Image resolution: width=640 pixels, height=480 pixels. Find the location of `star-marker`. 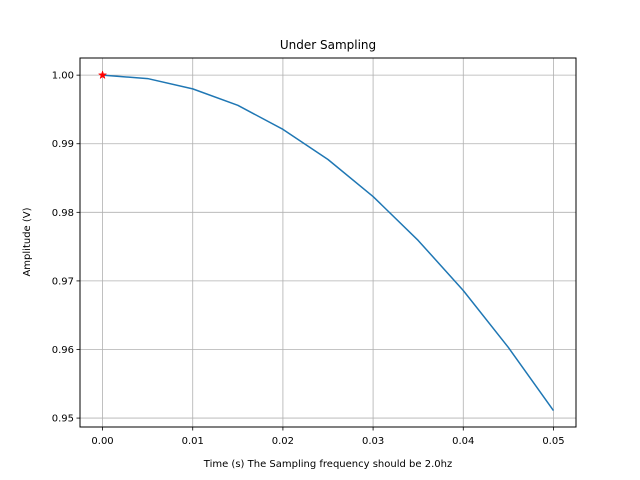

star-marker is located at coordinates (102, 75).